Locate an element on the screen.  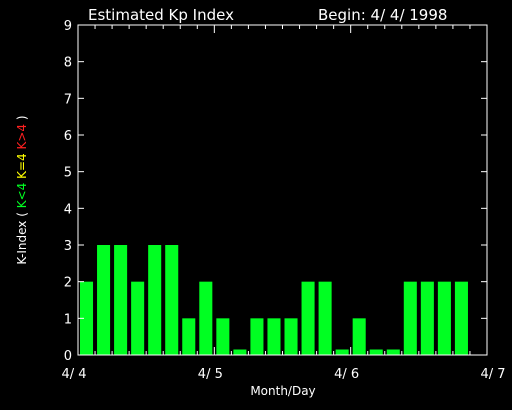
x-tick-label: 4/ 5 is located at coordinates (210, 374).